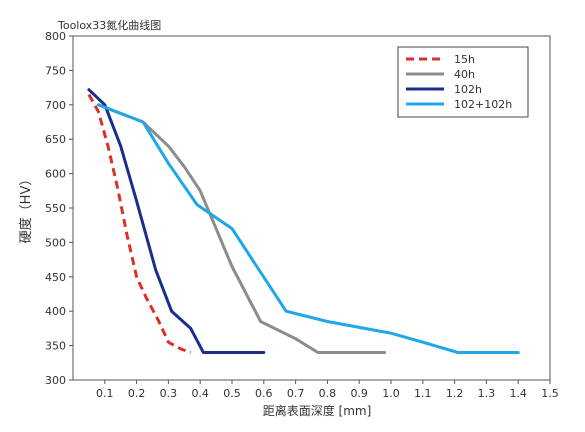 This screenshot has width=585, height=432. What do you see at coordinates (455, 393) in the screenshot?
I see `x-tick-label: 1.2` at bounding box center [455, 393].